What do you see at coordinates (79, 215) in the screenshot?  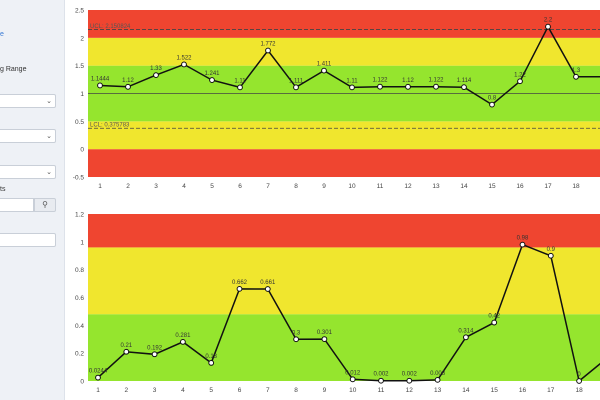 I see `y-tick-label: 1.2` at bounding box center [79, 215].